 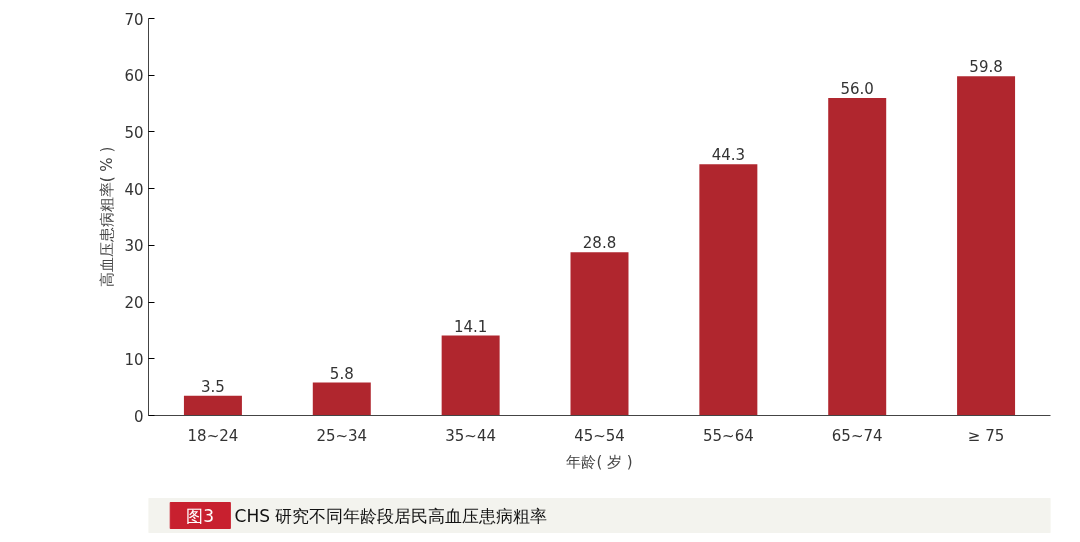 What do you see at coordinates (470, 326) in the screenshot?
I see `data-label: 14.1` at bounding box center [470, 326].